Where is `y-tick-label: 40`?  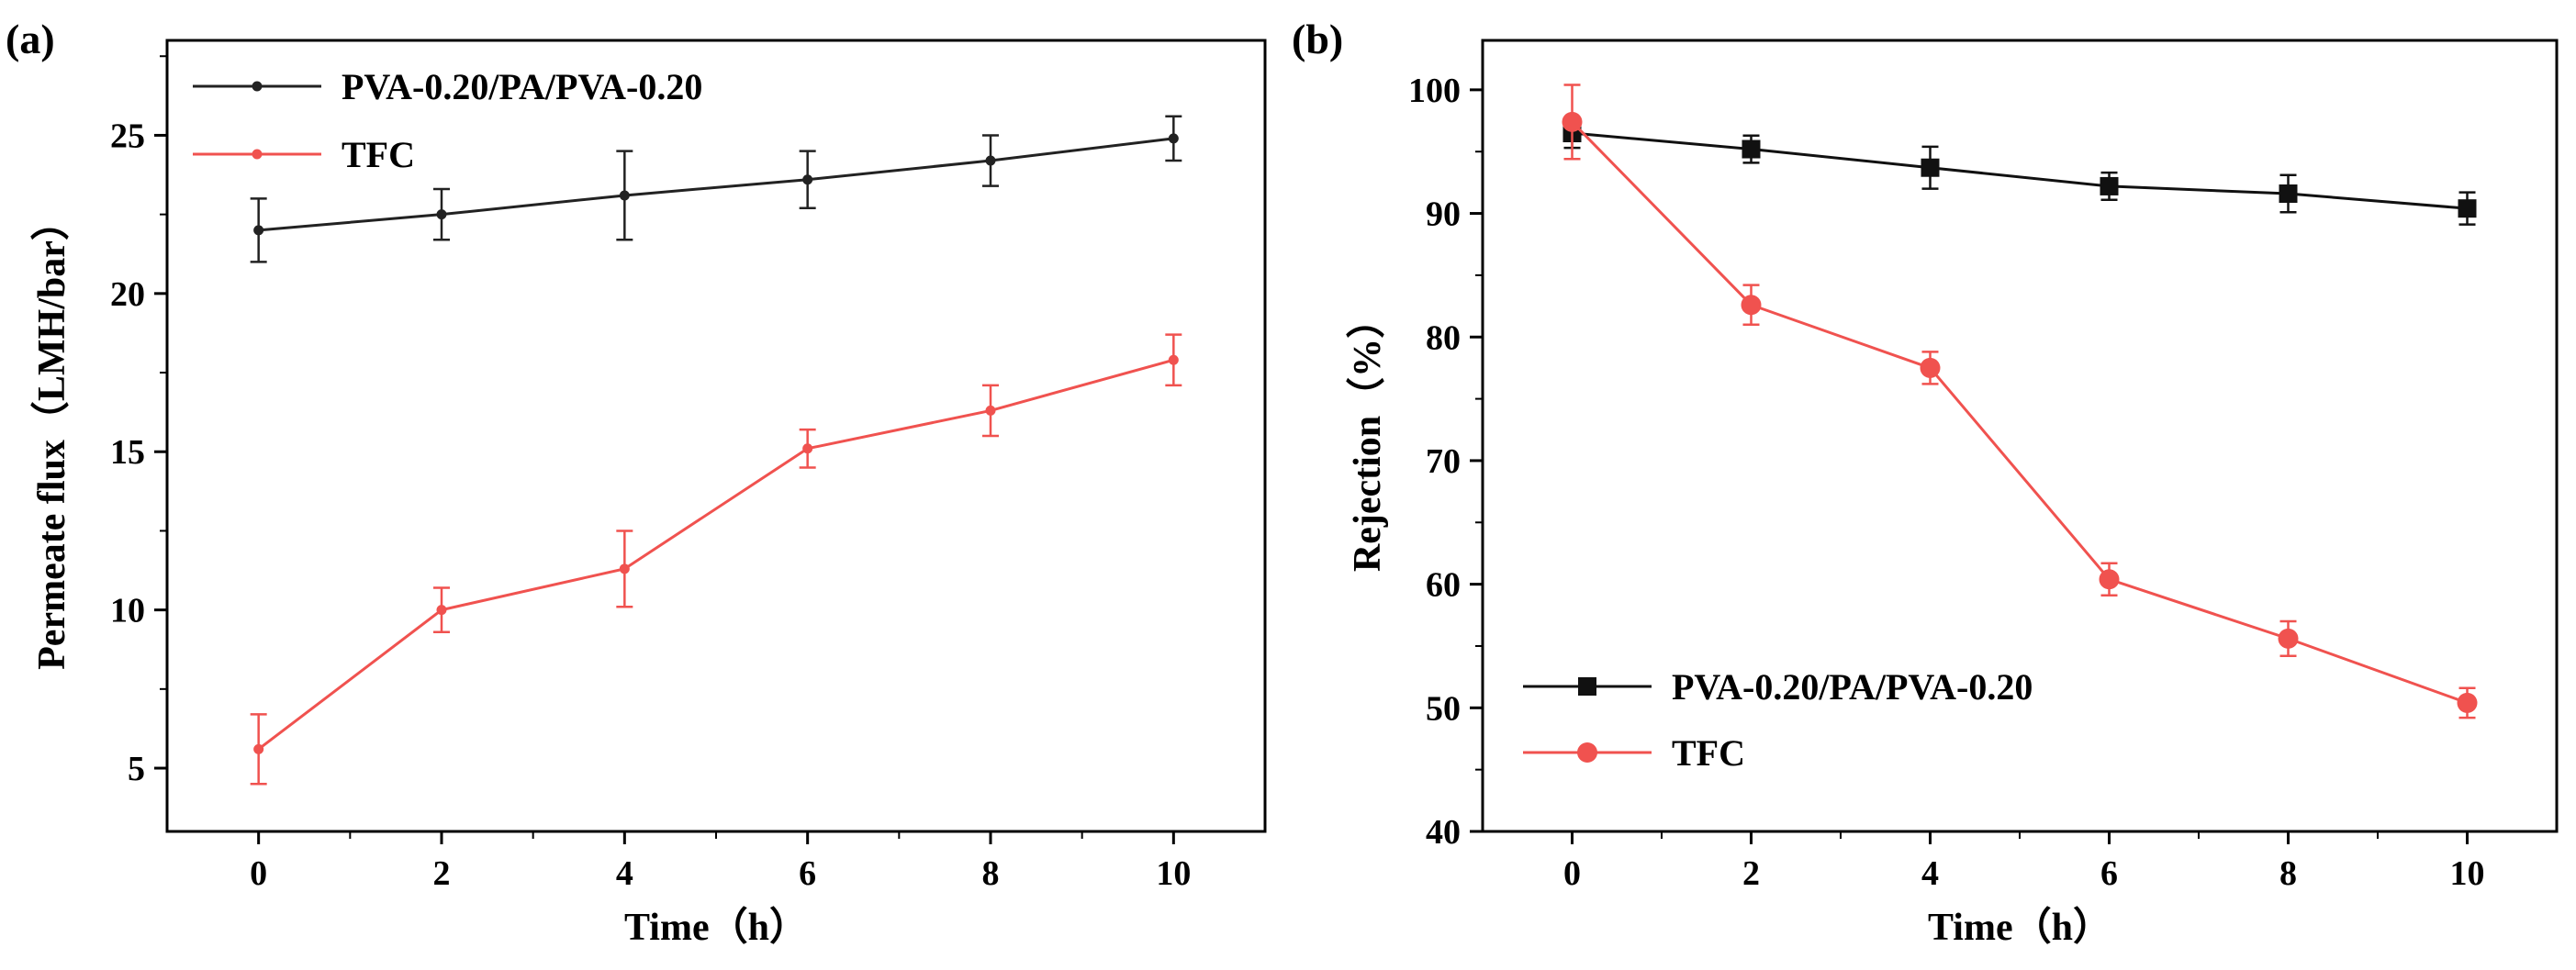 y-tick-label: 40 is located at coordinates (1443, 832).